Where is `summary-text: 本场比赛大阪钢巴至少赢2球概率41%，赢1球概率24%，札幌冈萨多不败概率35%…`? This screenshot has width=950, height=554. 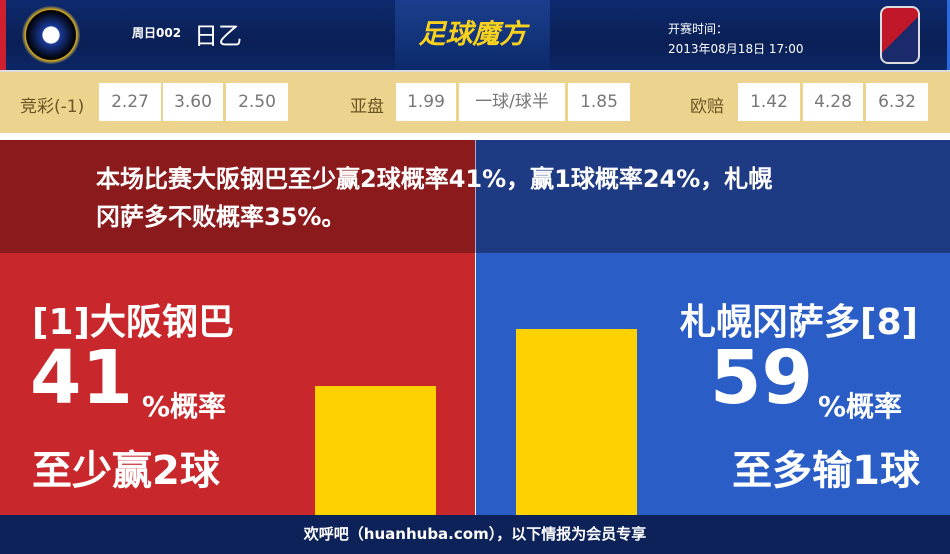
summary-text: 本场比赛大阪钢巴至少赢2球概率41%，赢1球概率24%，札幌冈萨多不败概率35%… is located at coordinates (434, 198).